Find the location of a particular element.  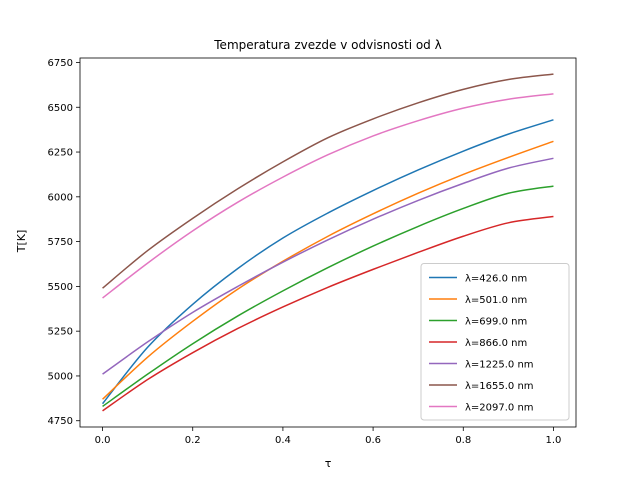

y-axis-label: T[K] is located at coordinates (21, 242).